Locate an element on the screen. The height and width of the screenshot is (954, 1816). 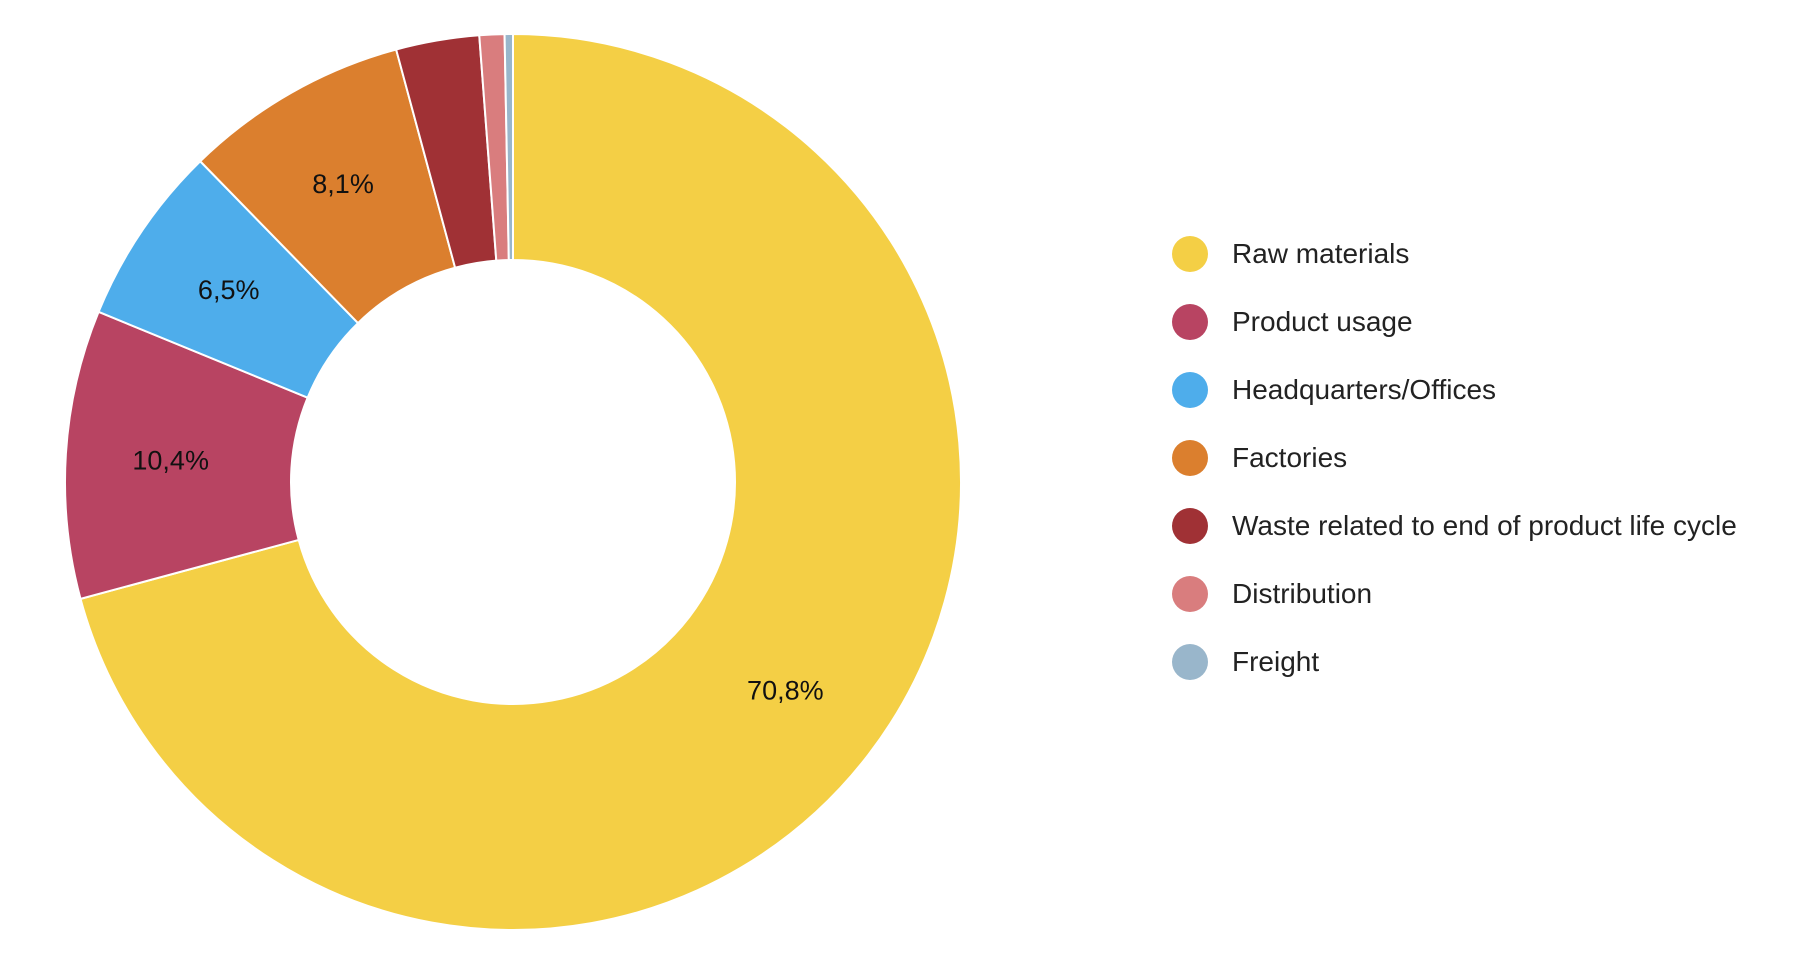
slice-label-headquarters-offices: 6,5% is located at coordinates (229, 290).